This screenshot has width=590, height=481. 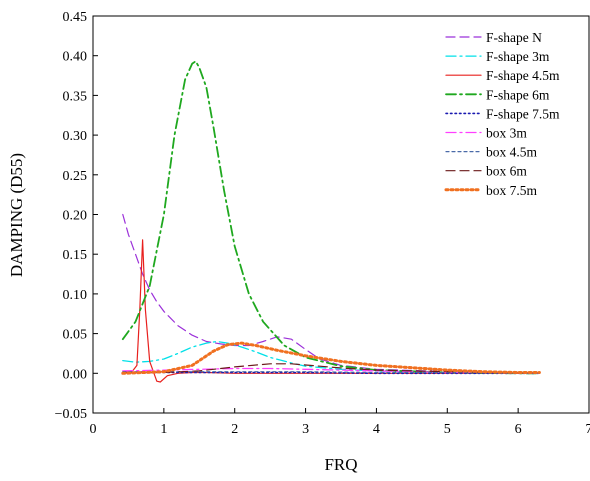 What do you see at coordinates (75, 136) in the screenshot?
I see `y-tick-label: 0.30` at bounding box center [75, 136].